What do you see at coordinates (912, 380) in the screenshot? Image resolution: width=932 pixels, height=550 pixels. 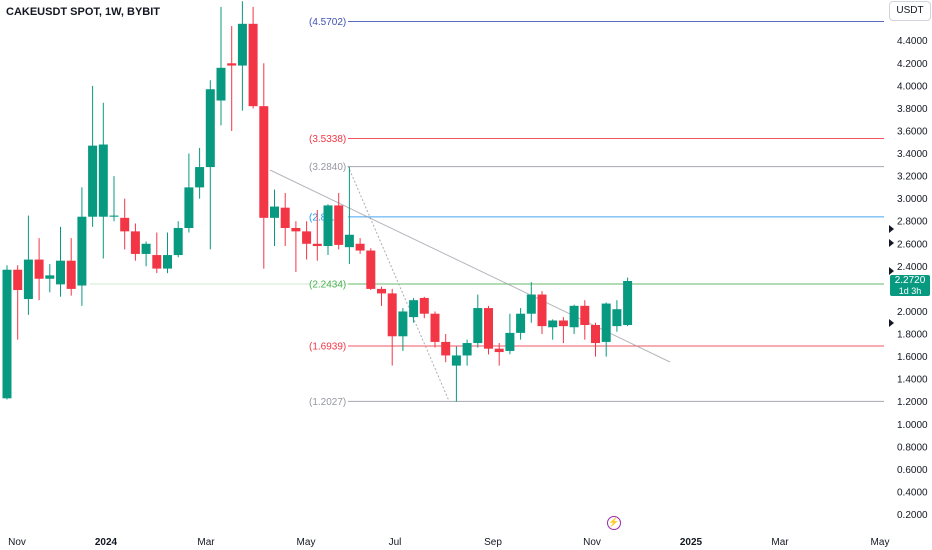 I see `y-tick-label: 1.4000` at bounding box center [912, 380].